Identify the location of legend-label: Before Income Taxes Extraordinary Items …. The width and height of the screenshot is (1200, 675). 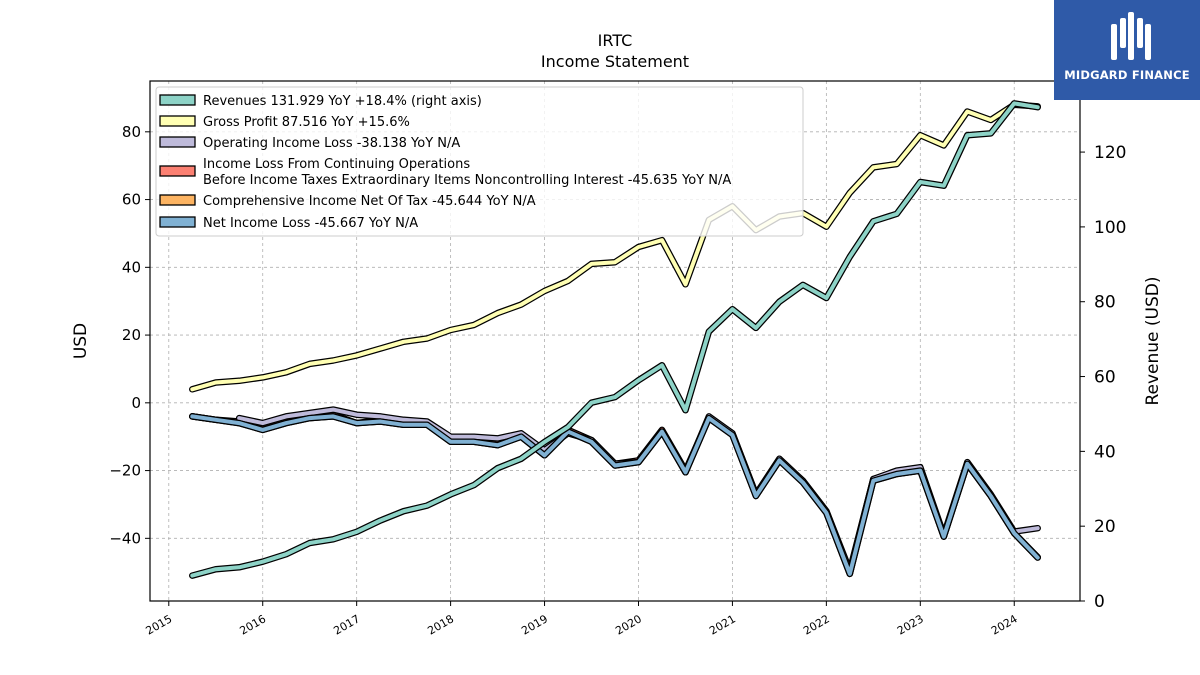
(467, 180).